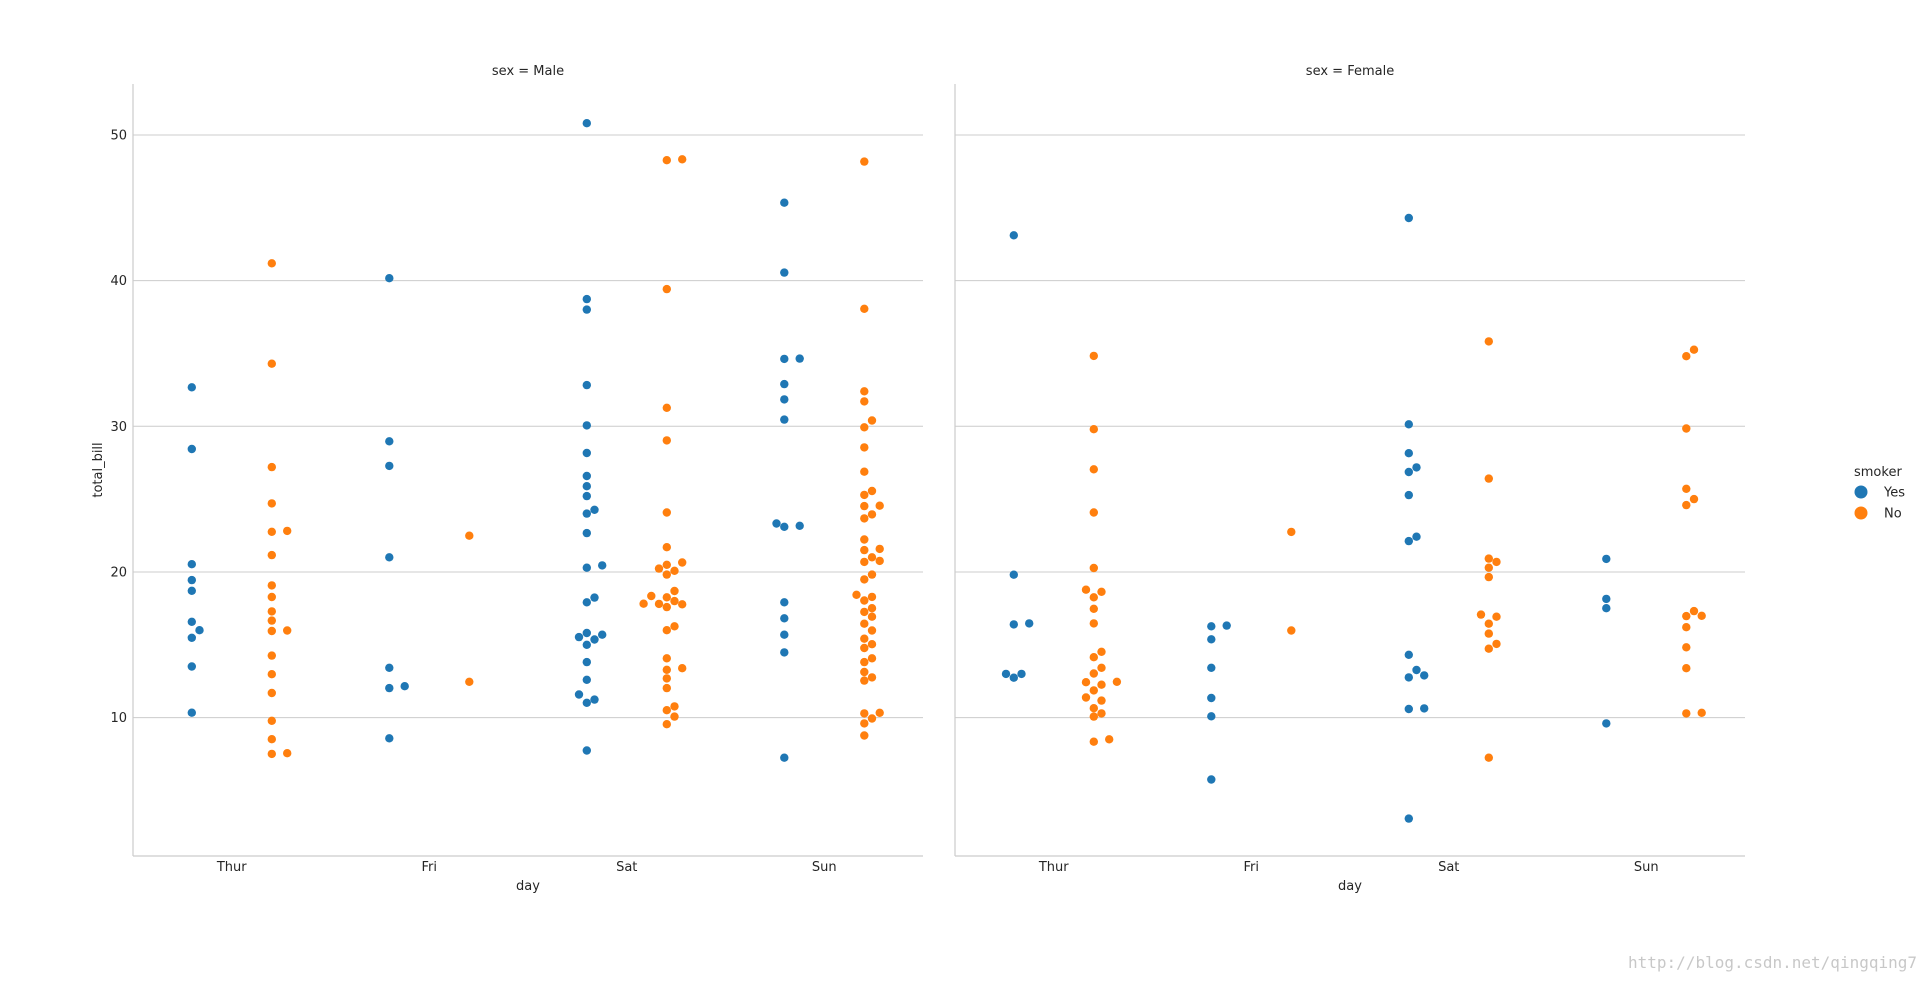 Image resolution: width=1920 pixels, height=984 pixels. I want to click on y-tick-label: 30, so click(118, 427).